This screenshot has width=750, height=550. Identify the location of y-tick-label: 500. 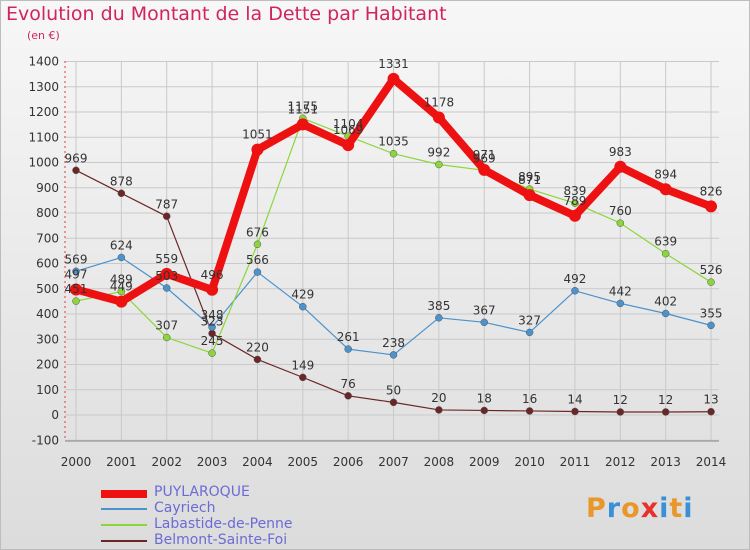
(47, 289).